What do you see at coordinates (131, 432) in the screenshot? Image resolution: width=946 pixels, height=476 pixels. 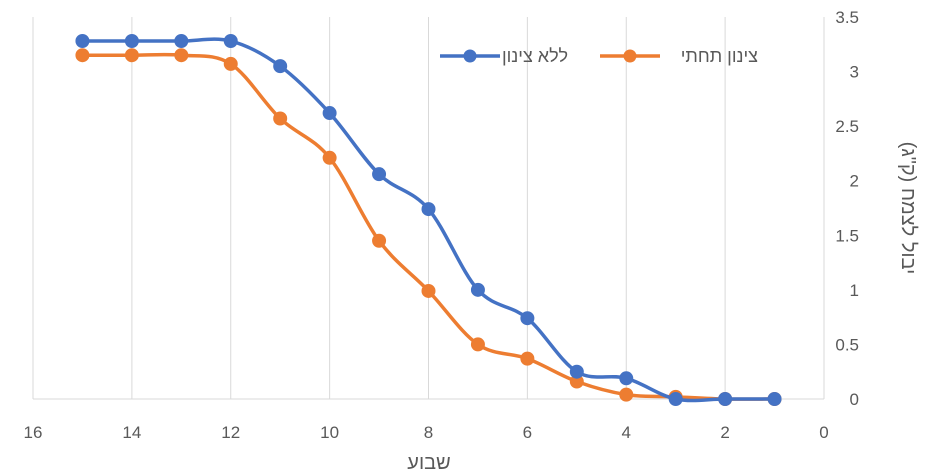 I see `x-tick-label: 14` at bounding box center [131, 432].